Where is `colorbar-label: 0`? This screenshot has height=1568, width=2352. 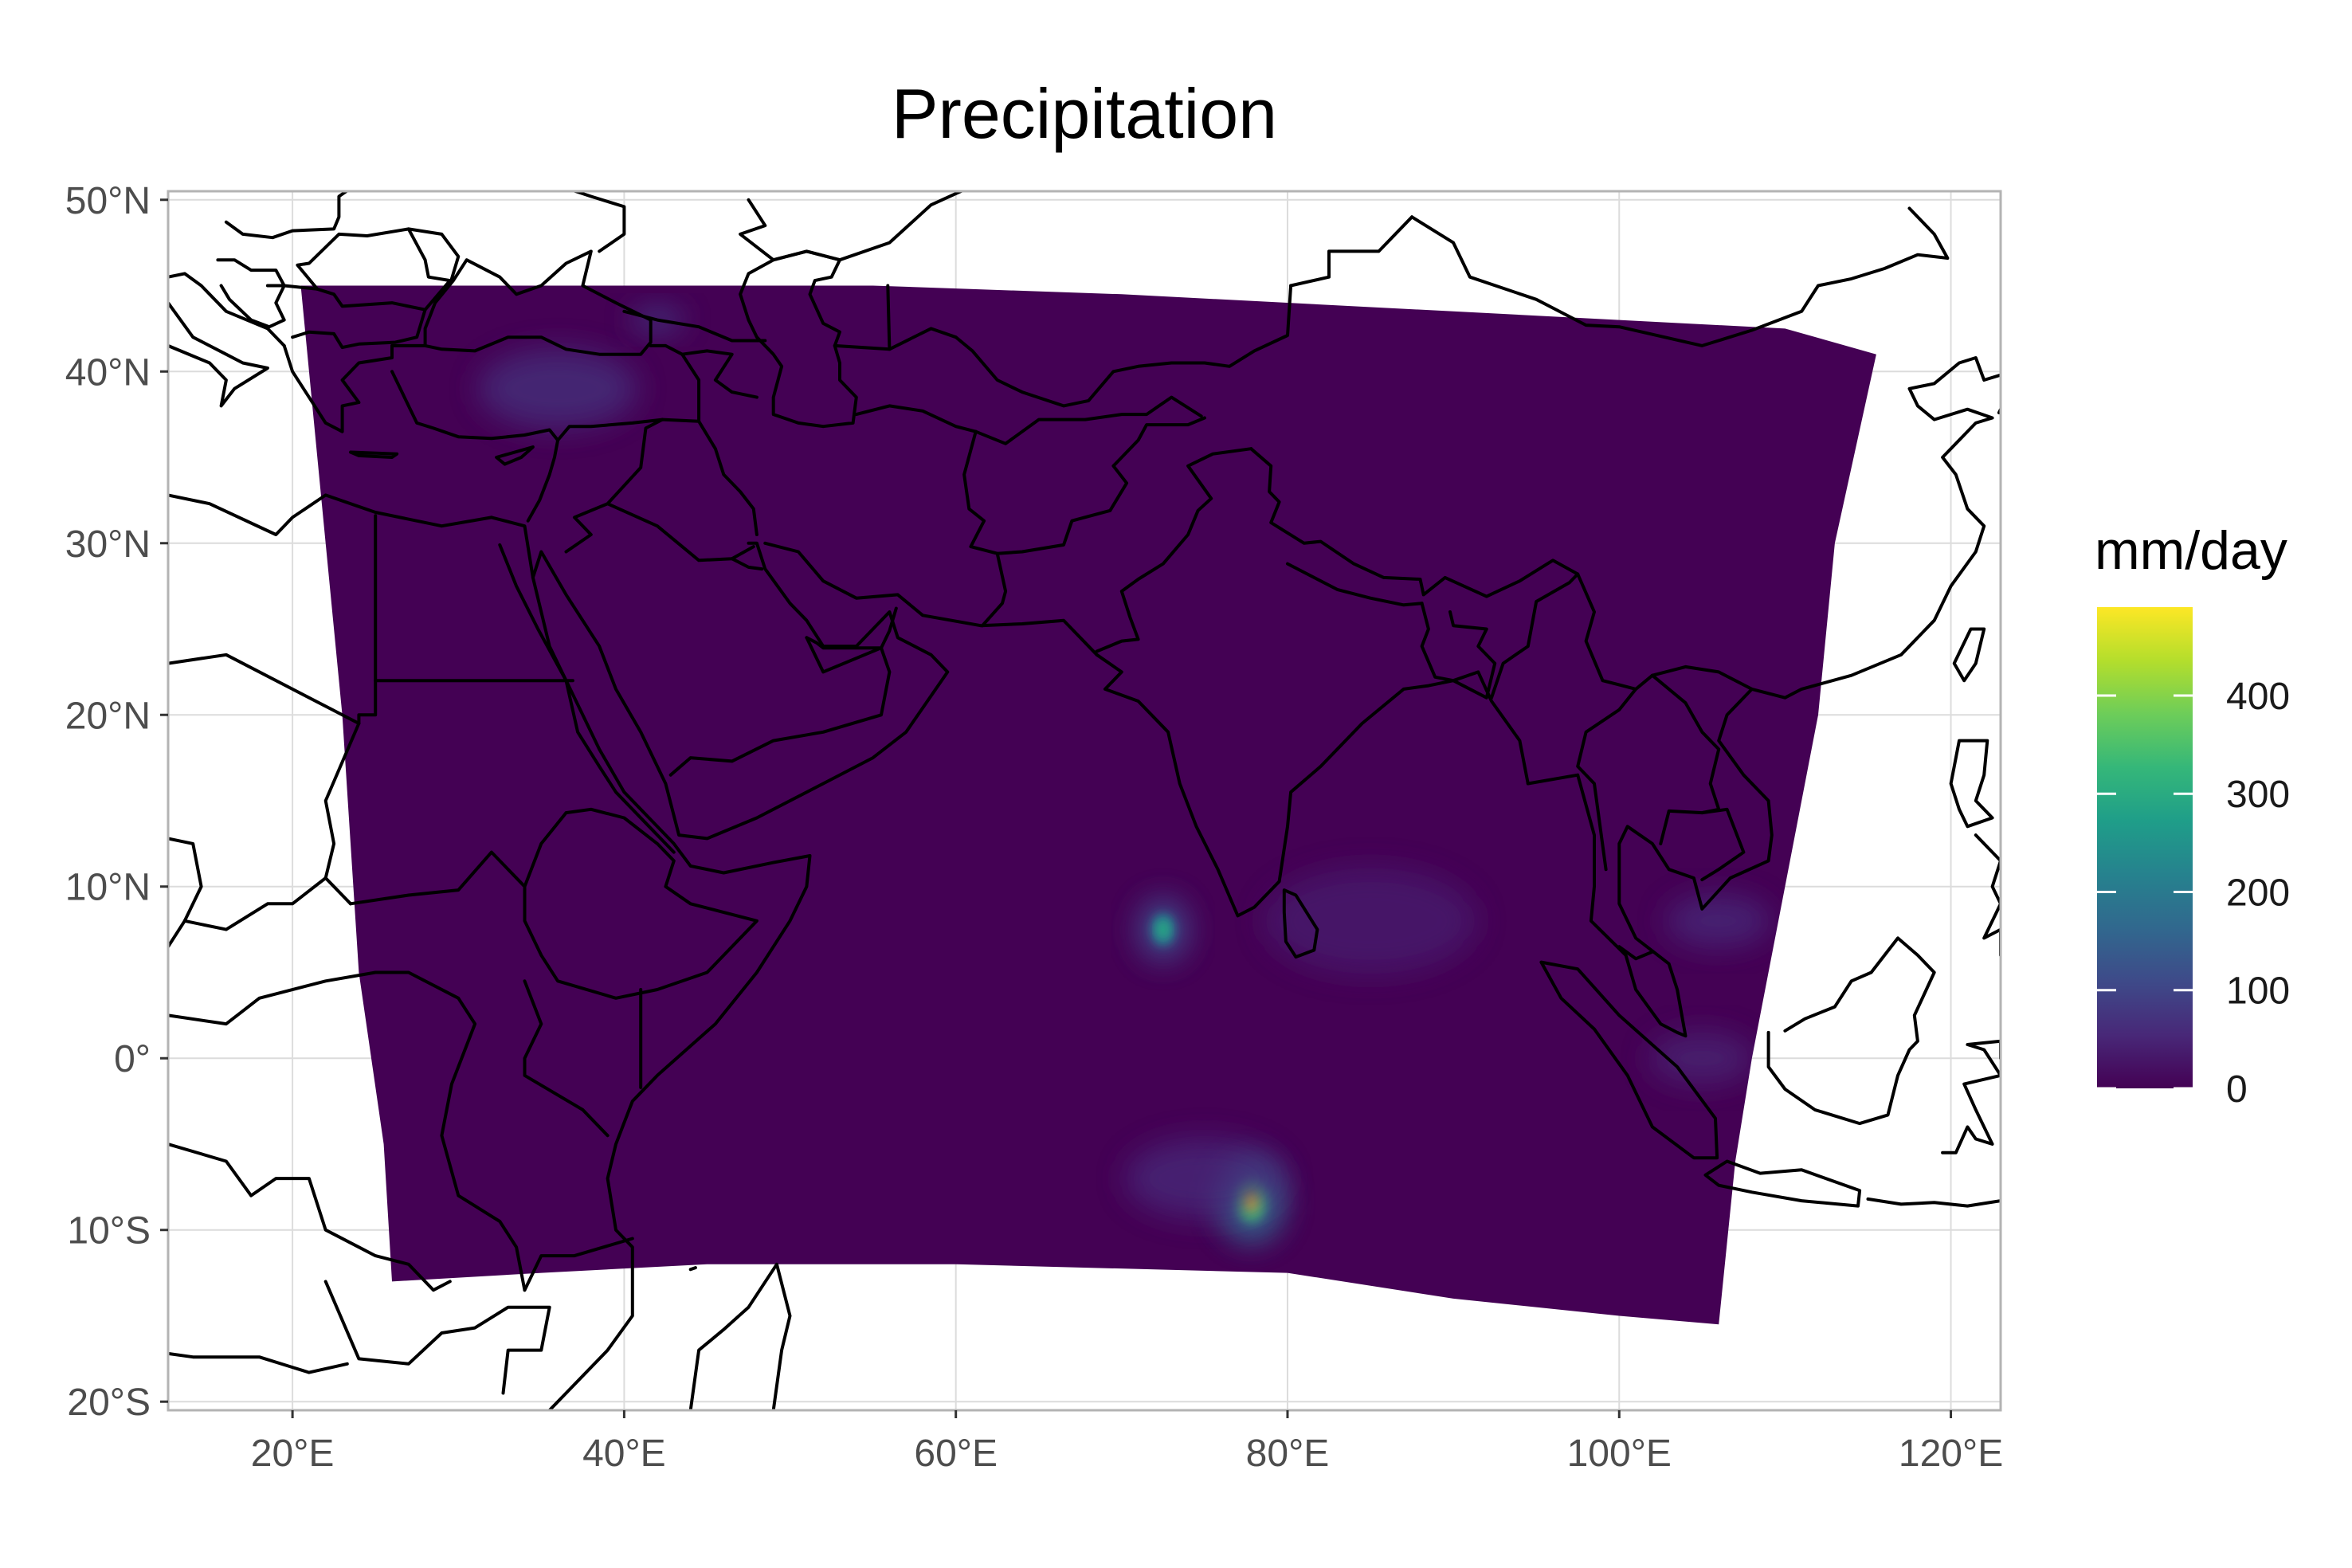 colorbar-label: 0 is located at coordinates (2237, 1089).